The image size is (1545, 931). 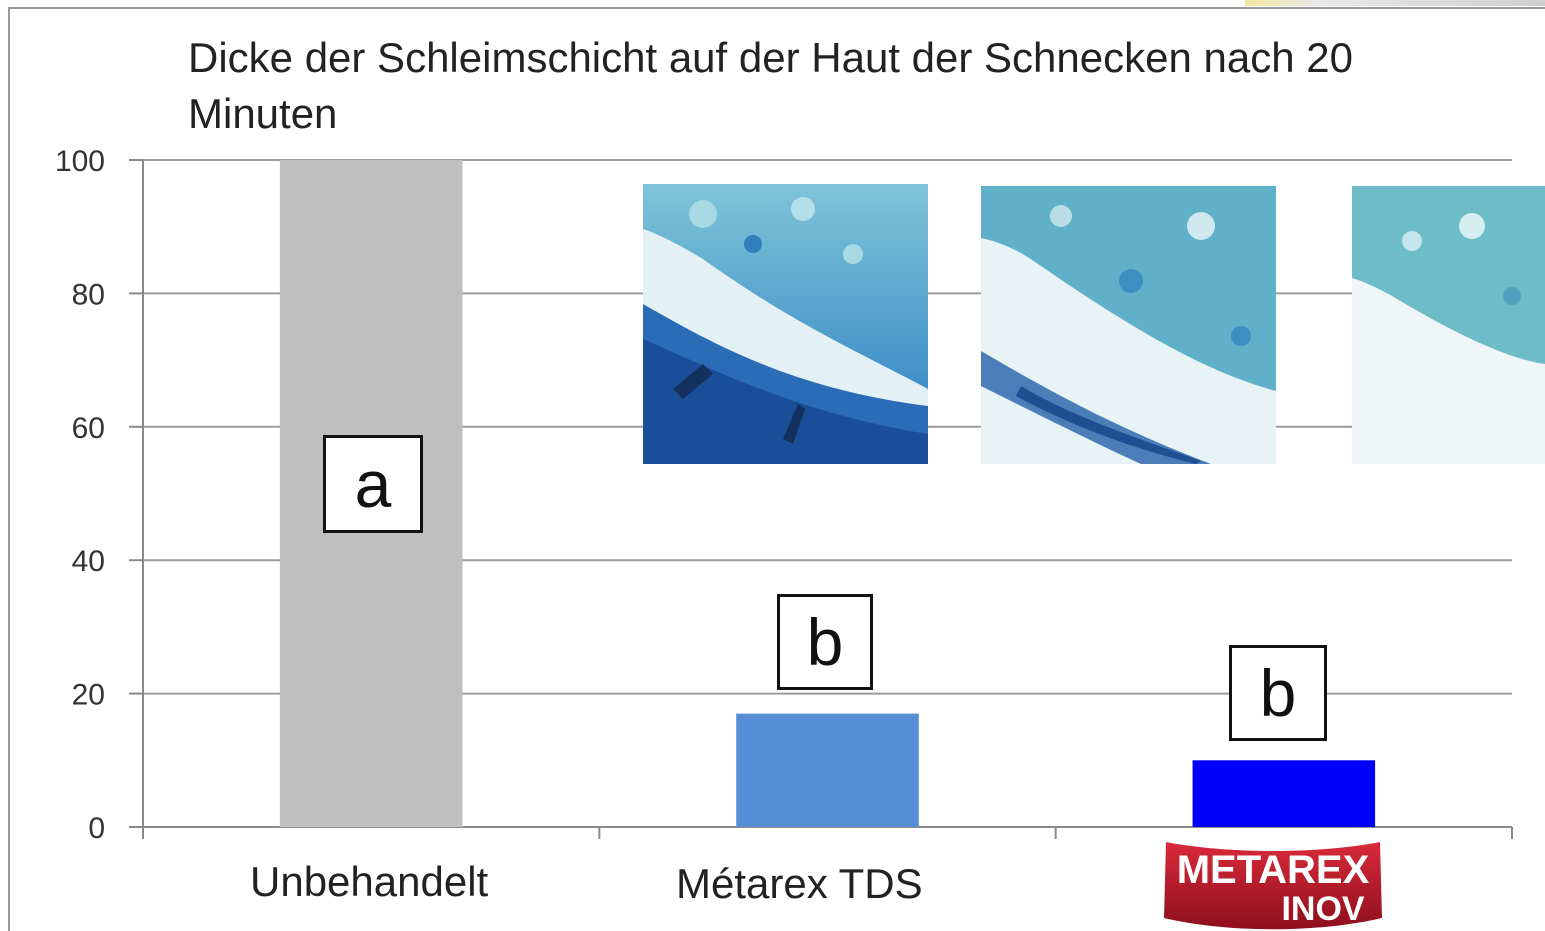 What do you see at coordinates (1448, 325) in the screenshot?
I see `micrograph-metarex-inov` at bounding box center [1448, 325].